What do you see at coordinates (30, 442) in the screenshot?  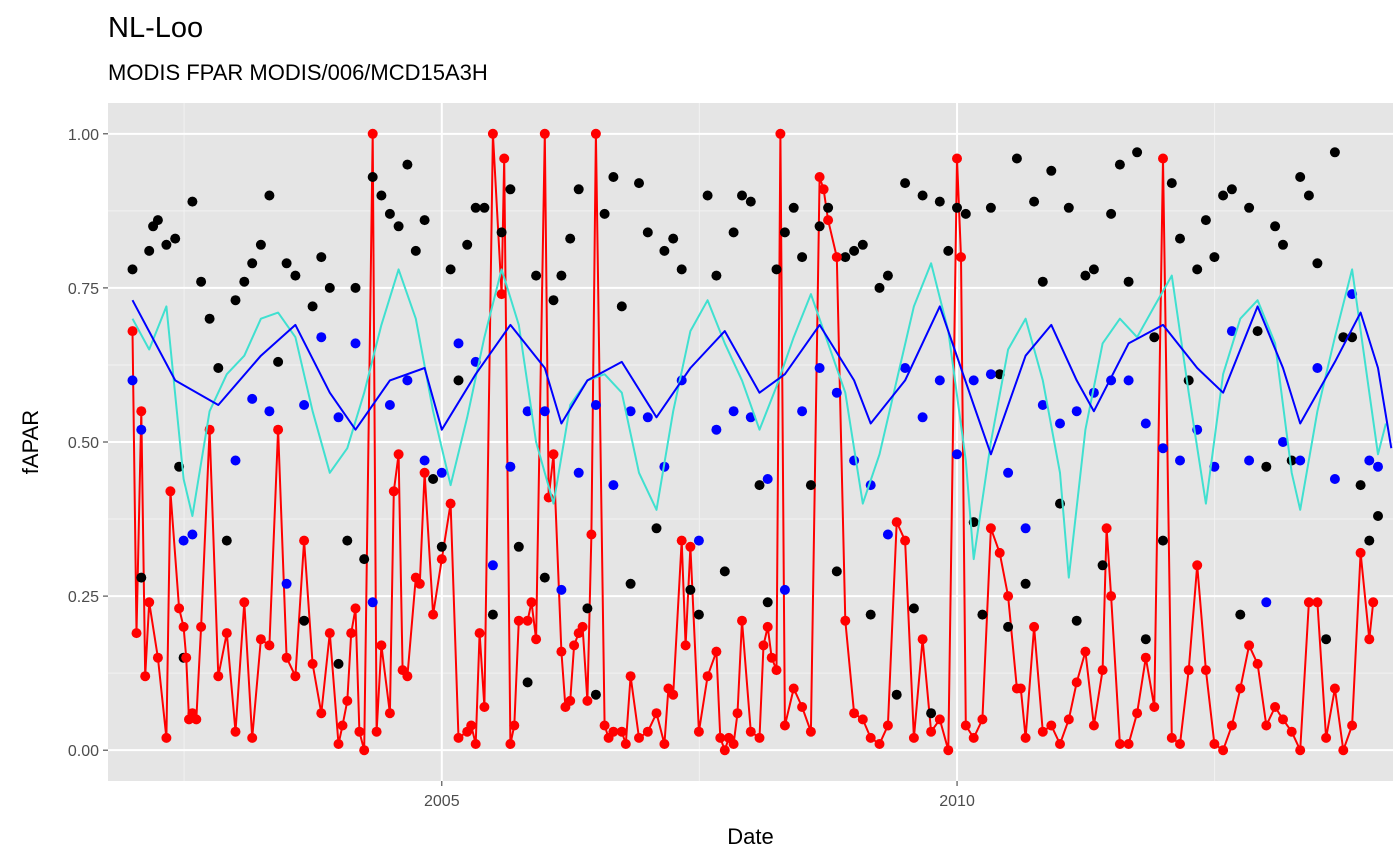 I see `y-axis-title: fAPAR` at bounding box center [30, 442].